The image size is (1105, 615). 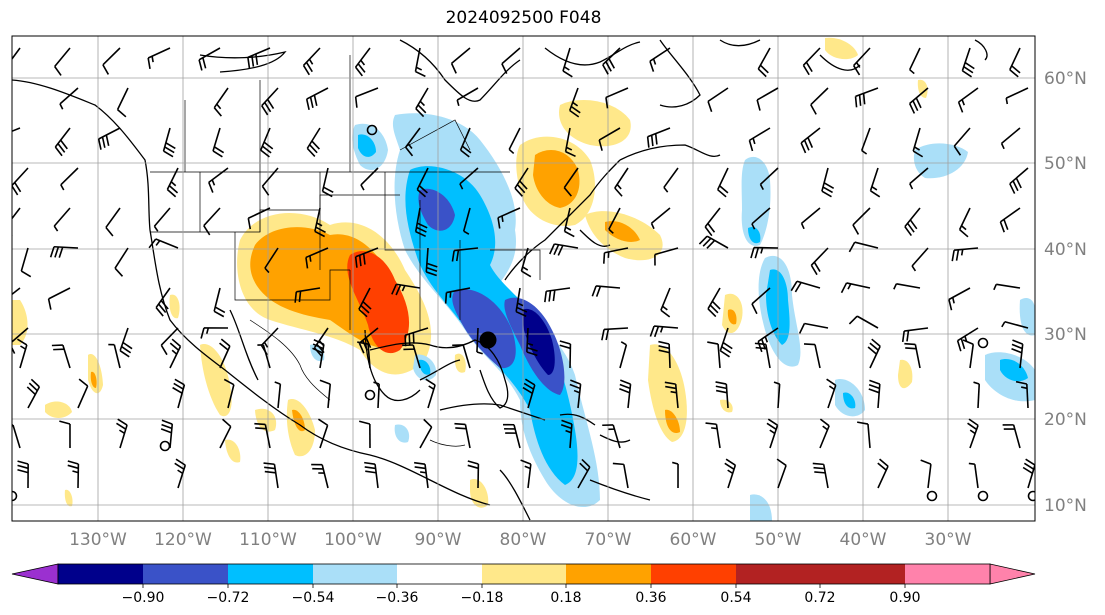 What do you see at coordinates (1065, 335) in the screenshot?
I see `lat-label: 30°N` at bounding box center [1065, 335].